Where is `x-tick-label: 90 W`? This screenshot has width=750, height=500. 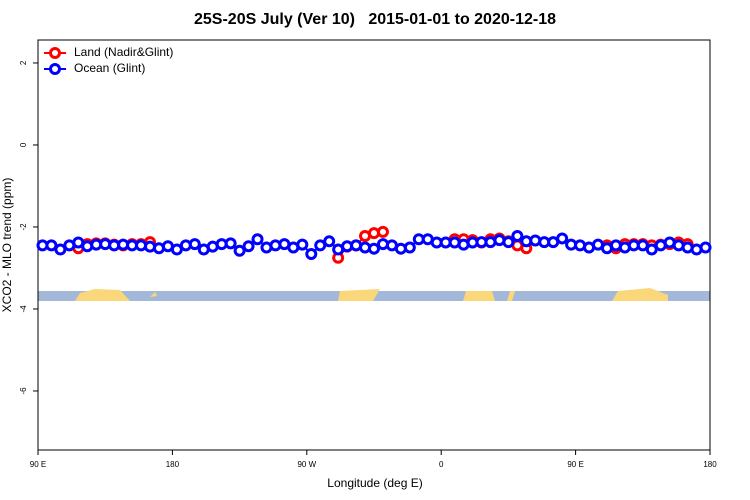 x-tick-label: 90 W is located at coordinates (306, 464).